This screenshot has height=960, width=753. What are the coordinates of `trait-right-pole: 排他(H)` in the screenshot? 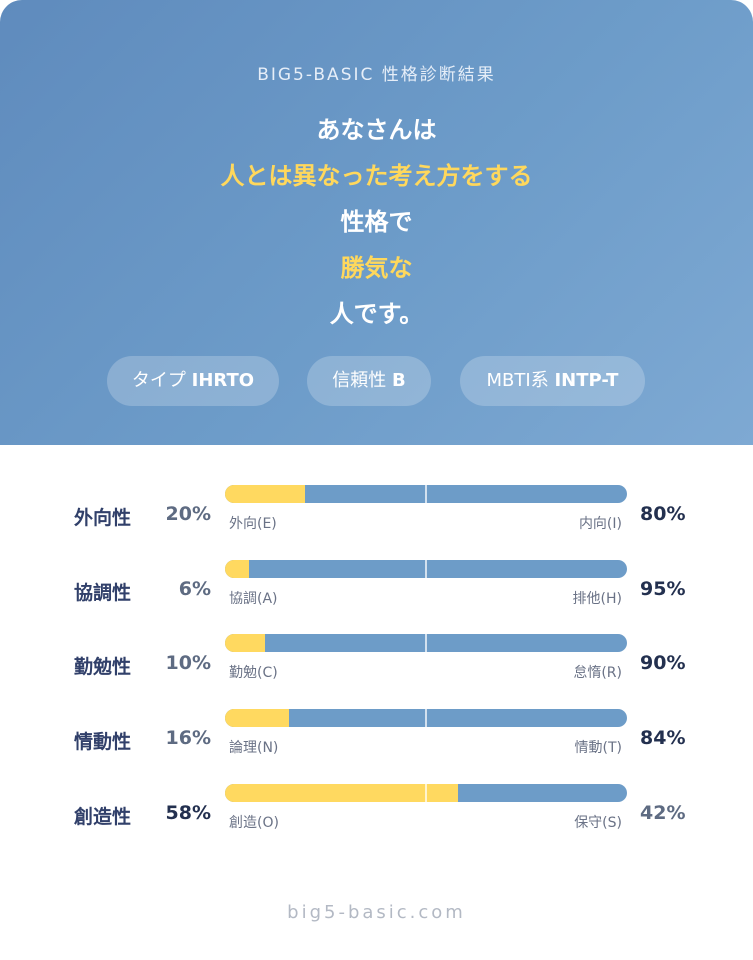 It's located at (597, 599).